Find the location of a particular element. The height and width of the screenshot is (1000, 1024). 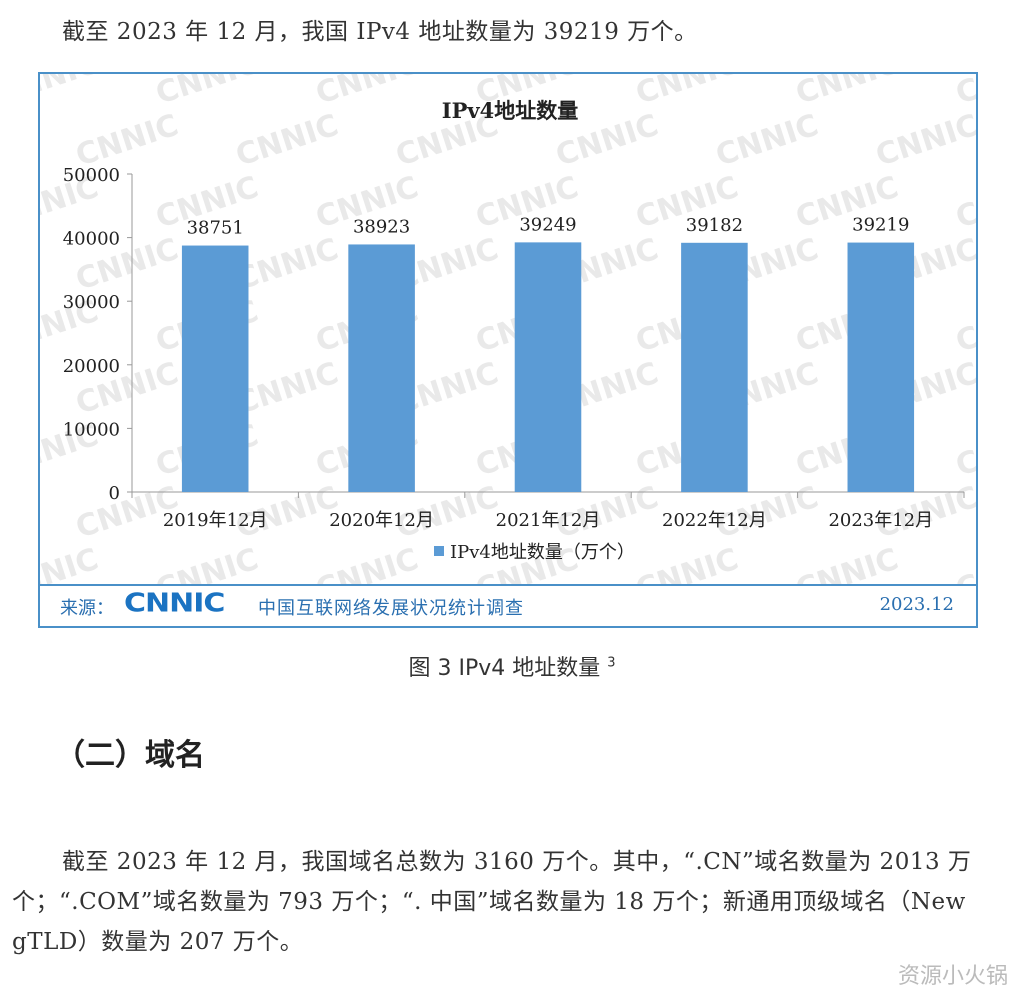

section-heading: （二）域名 is located at coordinates (130, 755).